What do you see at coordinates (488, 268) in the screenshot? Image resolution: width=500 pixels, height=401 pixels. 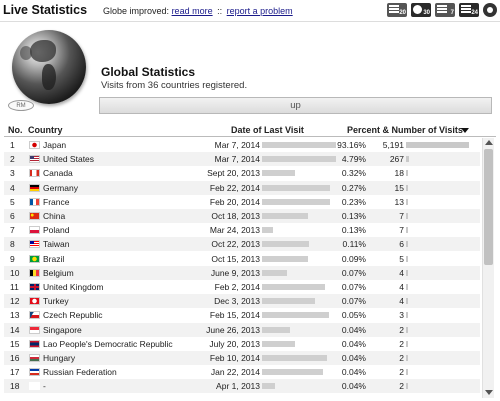 I see `scrollbar` at bounding box center [488, 268].